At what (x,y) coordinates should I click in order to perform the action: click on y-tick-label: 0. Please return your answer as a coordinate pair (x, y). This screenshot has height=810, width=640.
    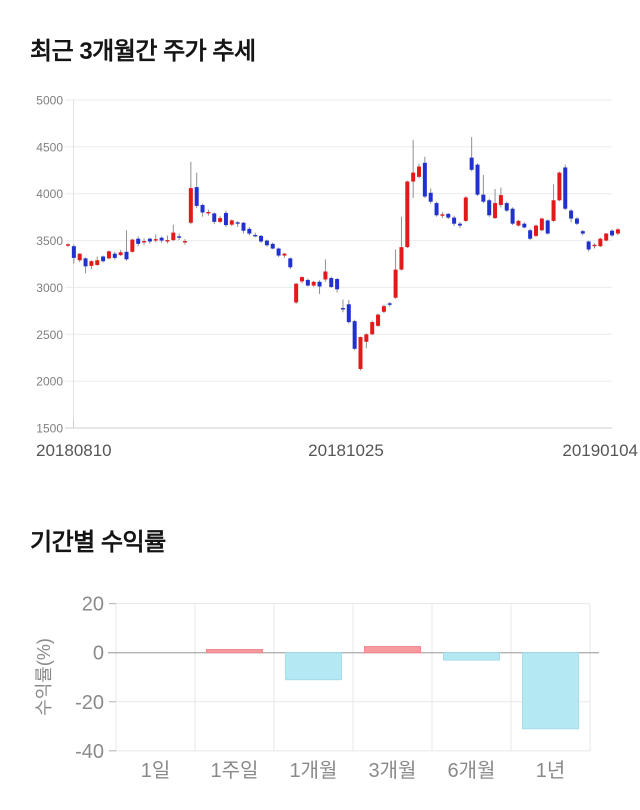
    Looking at the image, I should click on (98, 654).